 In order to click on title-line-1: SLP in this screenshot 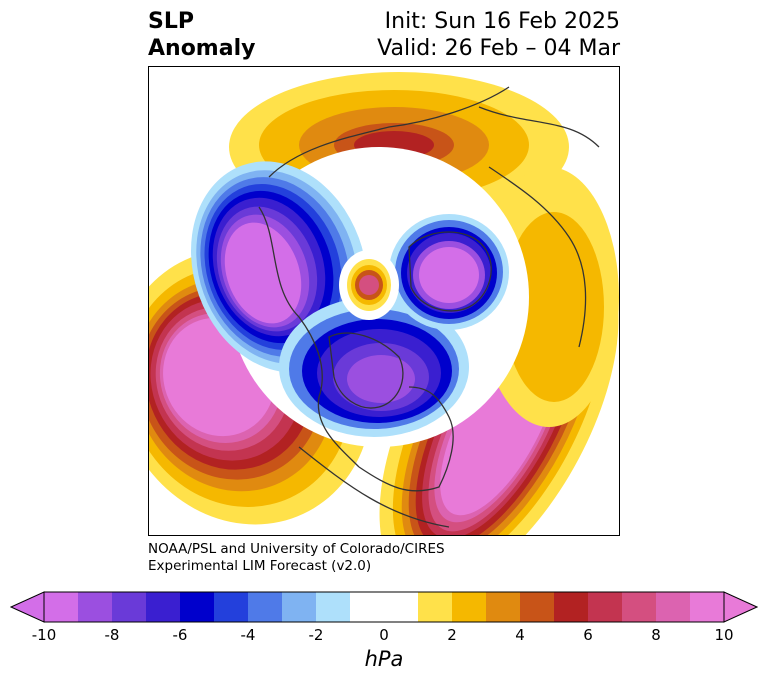, I will do `click(171, 21)`.